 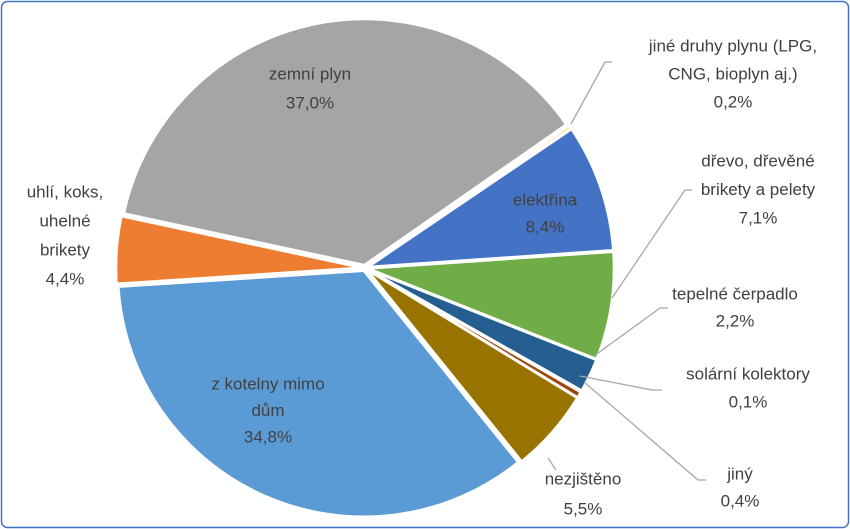 I want to click on category-label: nezjištěno, so click(x=583, y=478).